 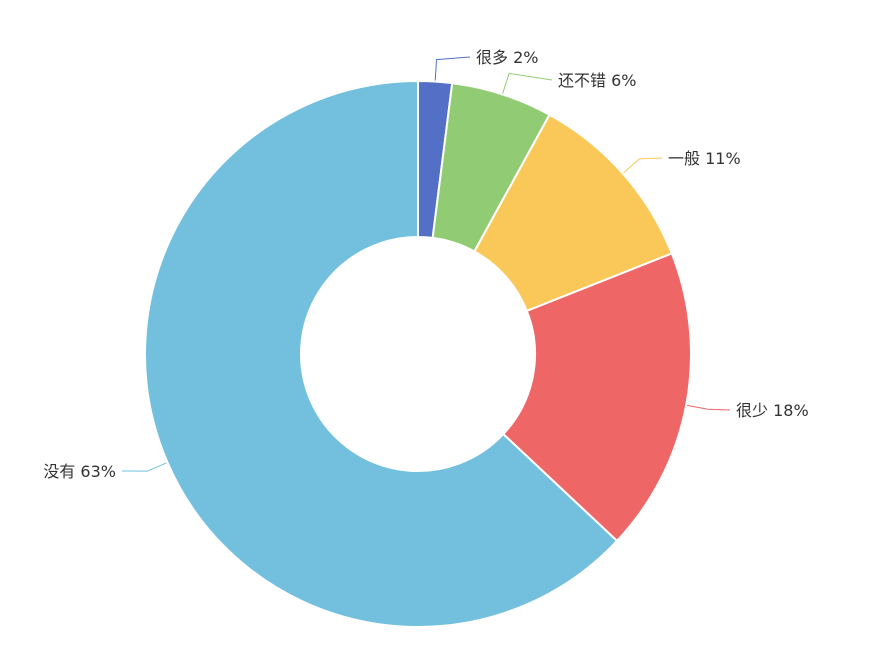 What do you see at coordinates (79, 471) in the screenshot?
I see `slice-label-4: 没有 63%` at bounding box center [79, 471].